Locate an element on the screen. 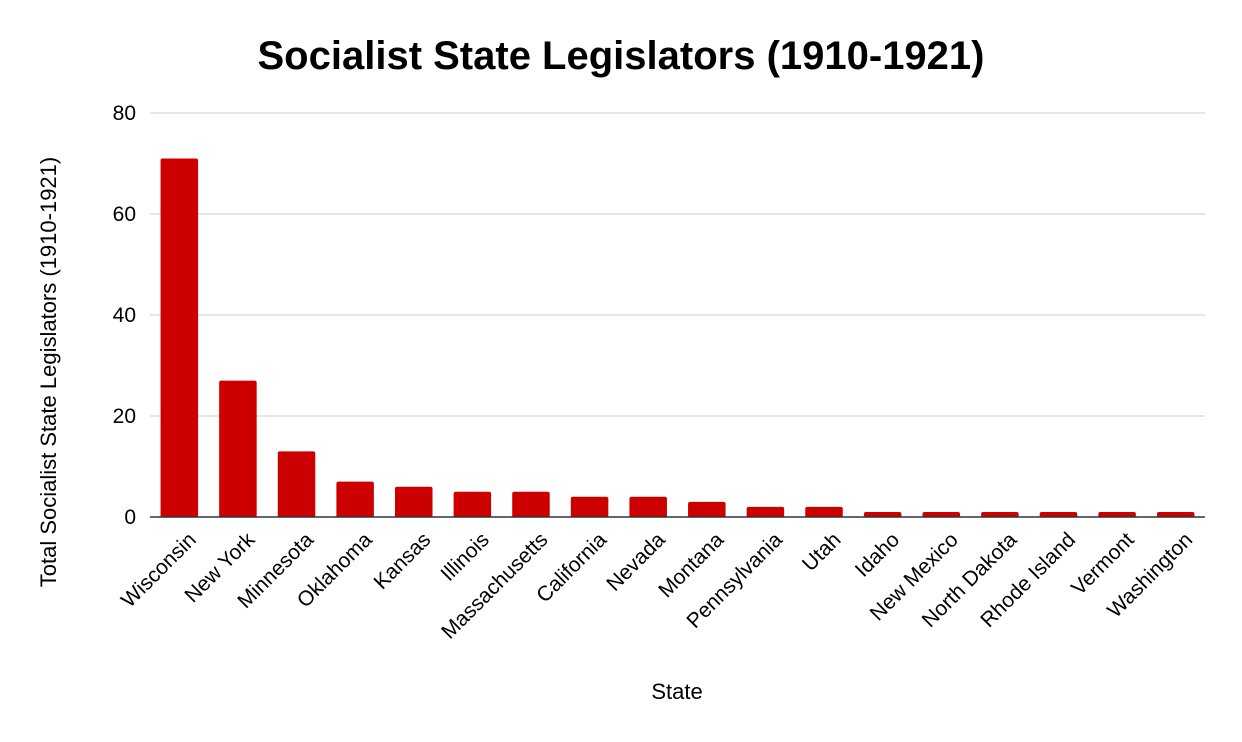  bar-montana is located at coordinates (707, 509).